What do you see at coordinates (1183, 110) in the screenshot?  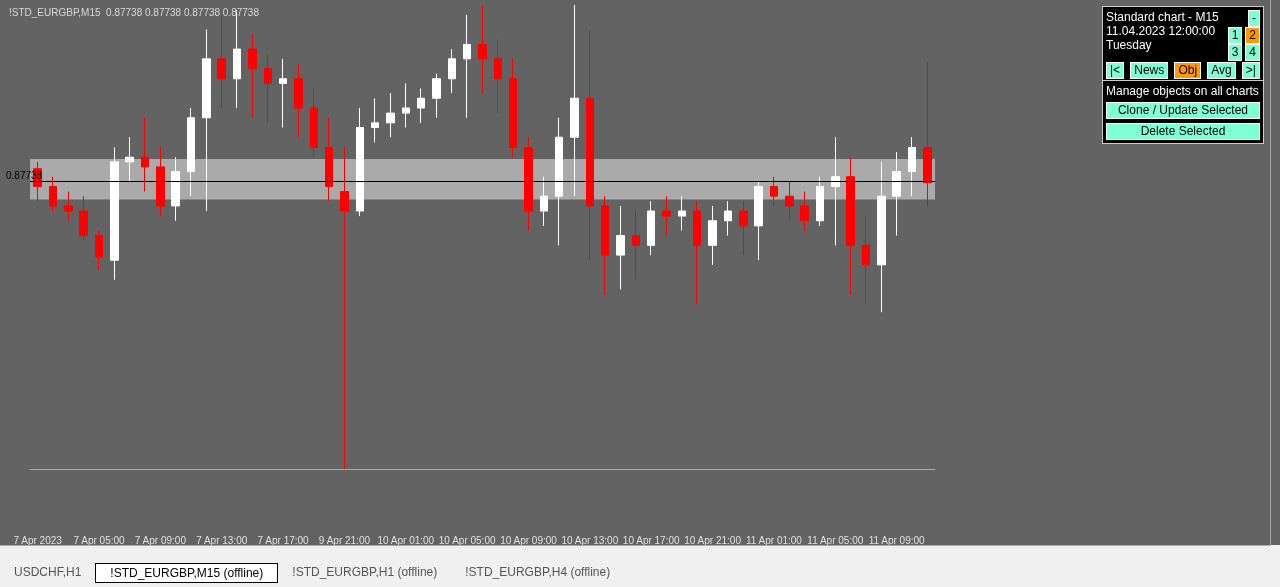 I see `text: Clone / Update Selected` at bounding box center [1183, 110].